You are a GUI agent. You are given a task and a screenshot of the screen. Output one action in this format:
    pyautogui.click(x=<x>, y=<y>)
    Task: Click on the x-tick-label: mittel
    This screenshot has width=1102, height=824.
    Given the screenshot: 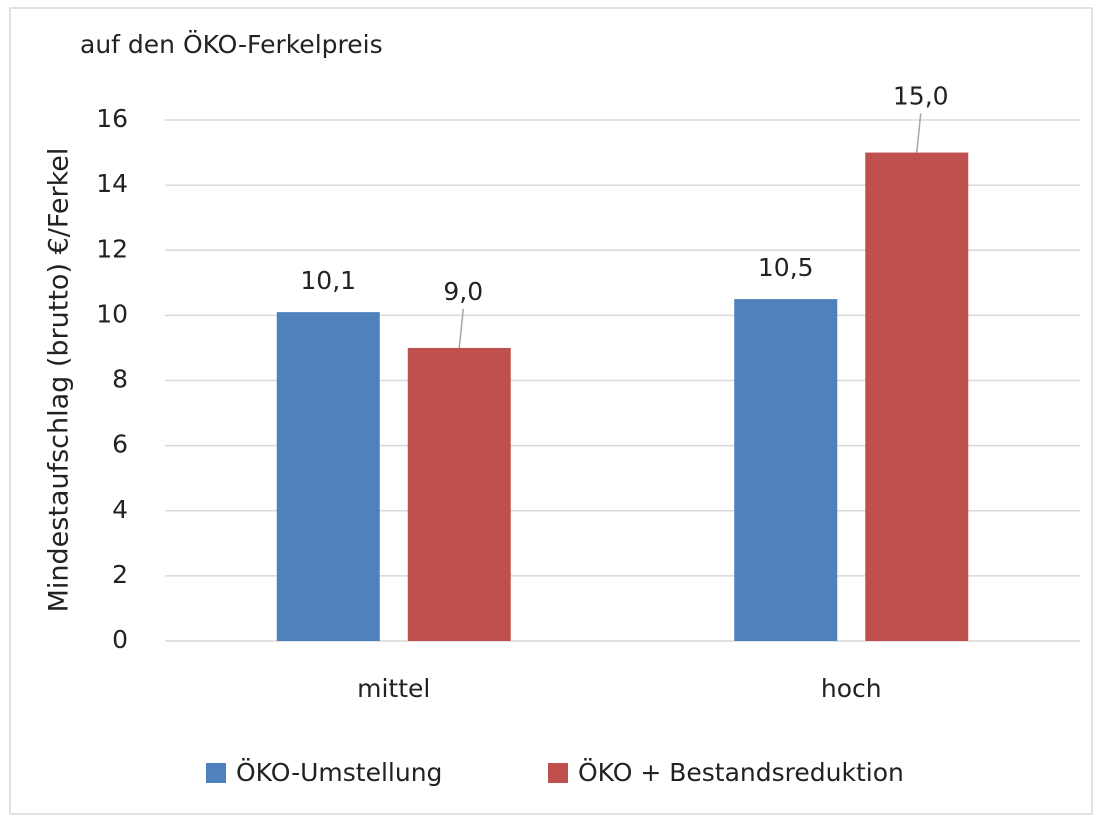 What is the action you would take?
    pyautogui.click(x=393, y=688)
    